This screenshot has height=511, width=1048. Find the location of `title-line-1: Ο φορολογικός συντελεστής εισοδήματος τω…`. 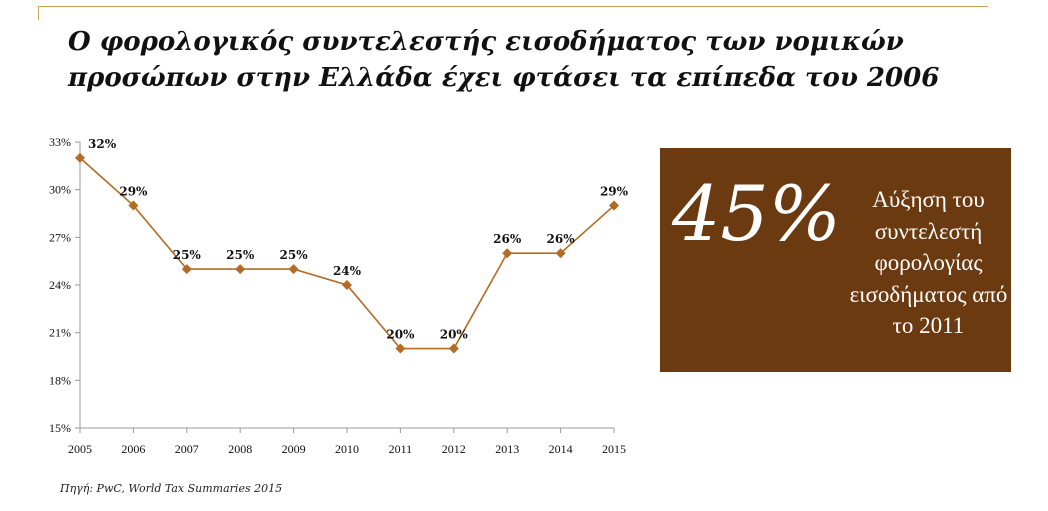

title-line-1: Ο φορολογικός συντελεστής εισοδήματος τω… is located at coordinates (486, 42).